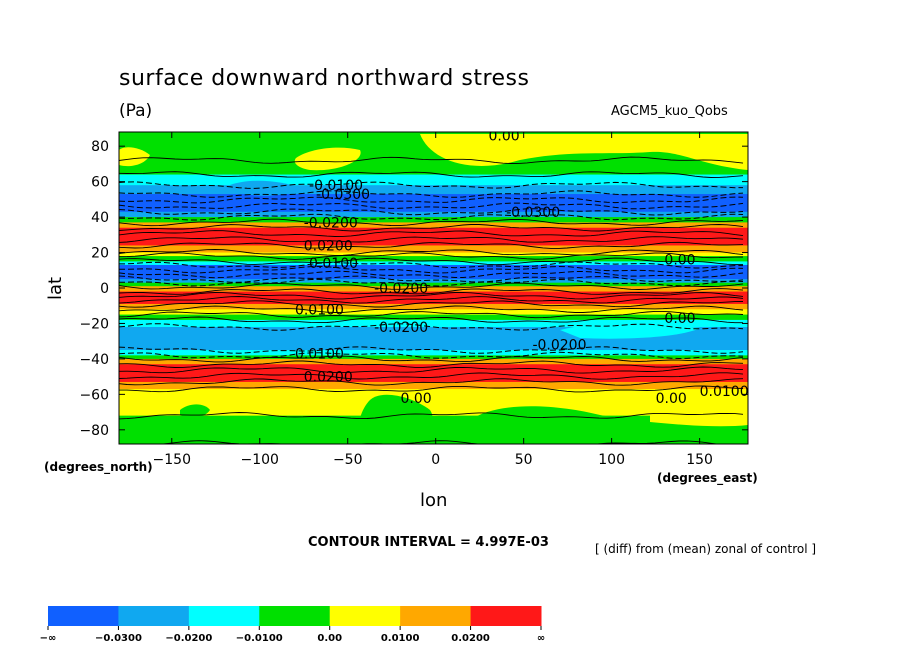 The width and height of the screenshot is (904, 654). Describe the element at coordinates (48, 638) in the screenshot. I see `colorbar-label-0: −∞` at that location.